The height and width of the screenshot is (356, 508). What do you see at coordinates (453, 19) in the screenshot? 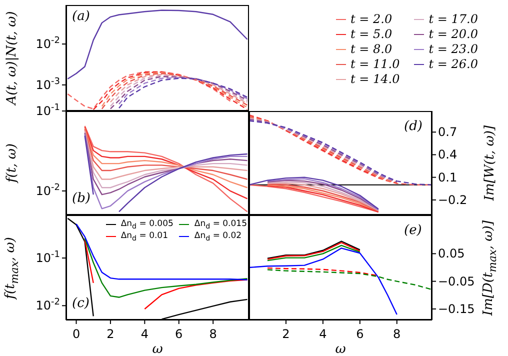
I see `legend-label: t = 17.0` at bounding box center [453, 19].